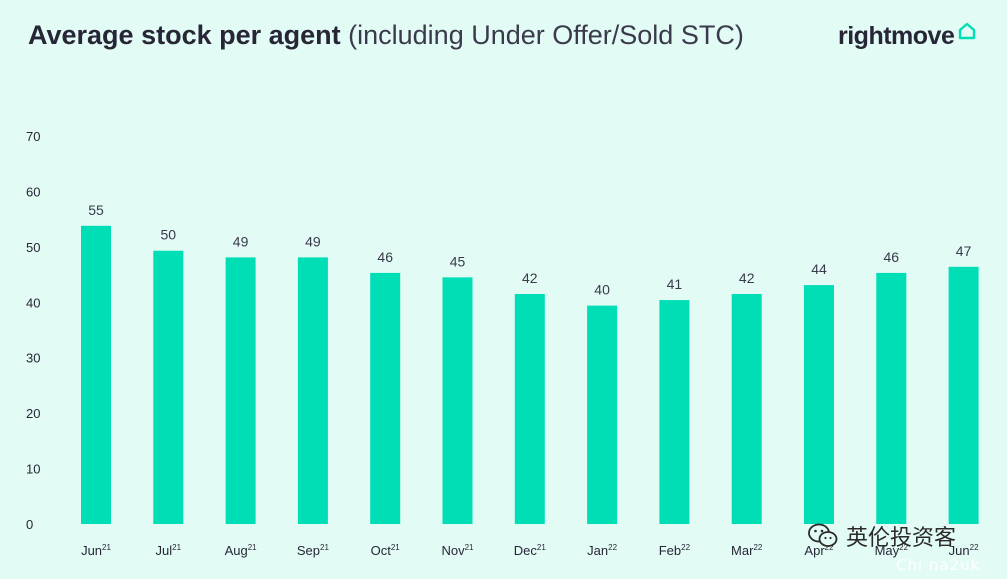 This screenshot has width=1007, height=579. I want to click on house-outline-icon, so click(967, 33).